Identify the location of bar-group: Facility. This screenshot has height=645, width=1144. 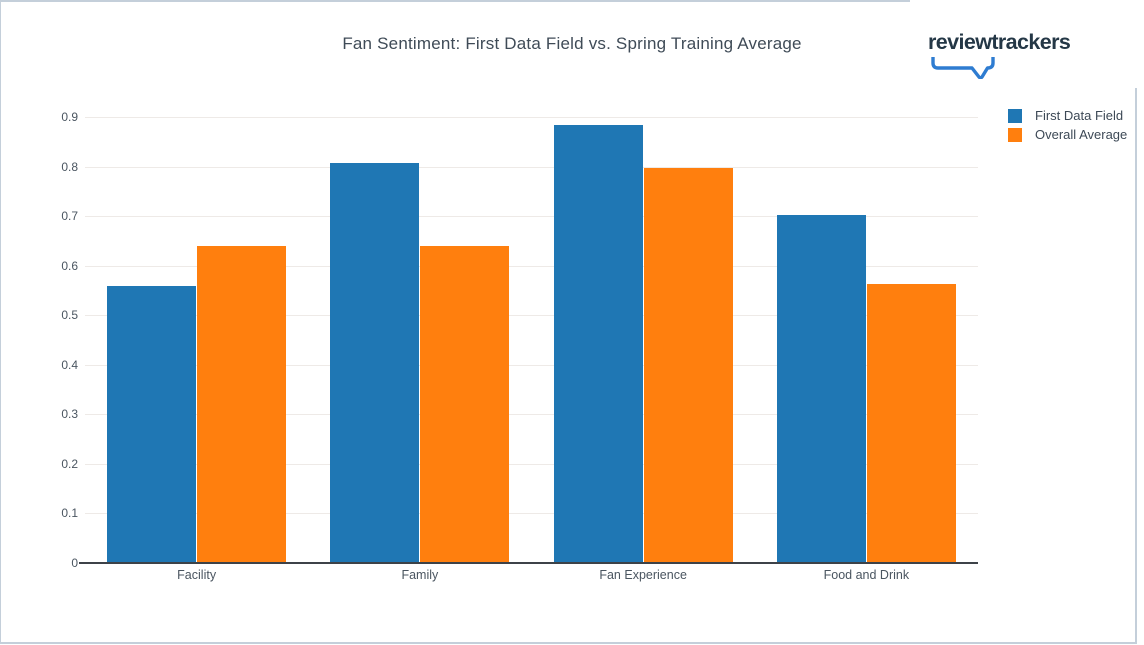
(196, 349).